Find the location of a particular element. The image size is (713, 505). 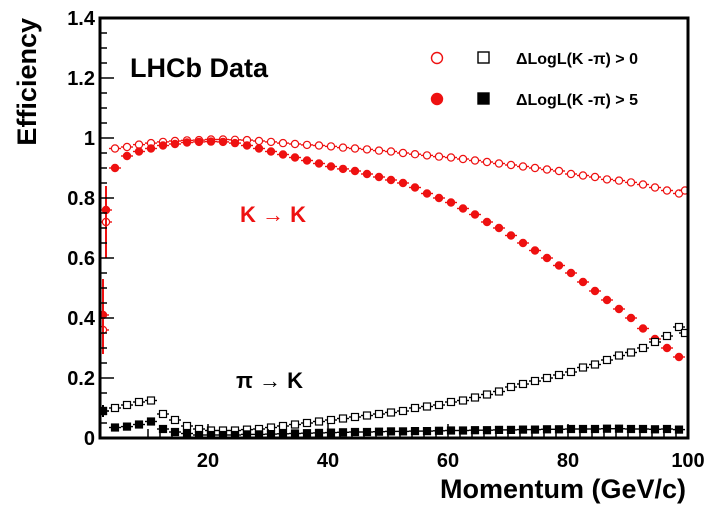

y-tick-label: 0.8 is located at coordinates (81, 199).